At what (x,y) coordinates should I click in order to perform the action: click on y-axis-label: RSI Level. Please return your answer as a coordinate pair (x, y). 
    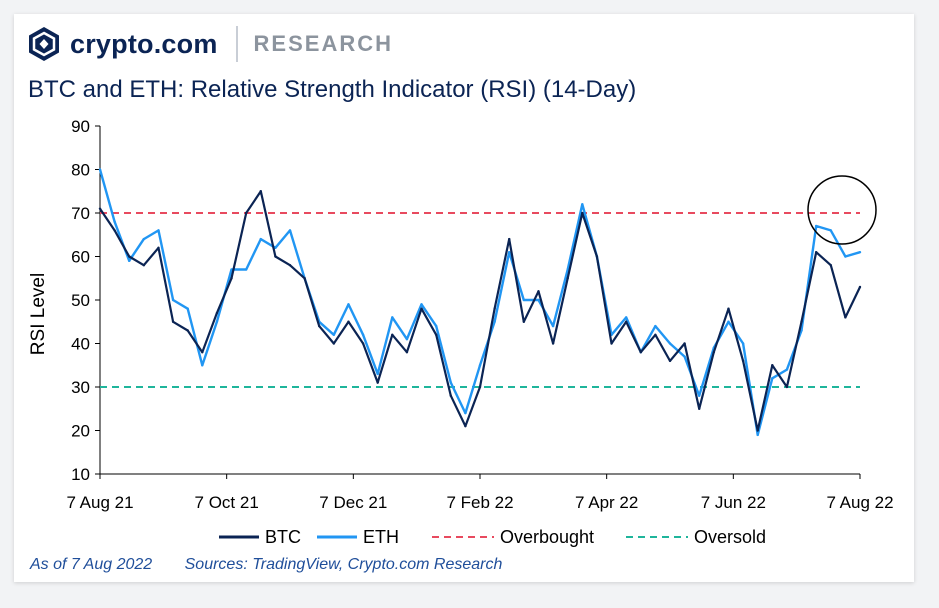
    Looking at the image, I should click on (38, 314).